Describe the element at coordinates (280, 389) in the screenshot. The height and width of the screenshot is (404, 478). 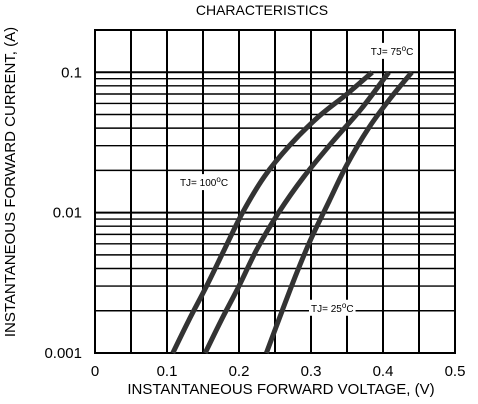
I see `x-axis-label: INSTANTANEOUS FORWARD VOLTAGE, (V)` at that location.